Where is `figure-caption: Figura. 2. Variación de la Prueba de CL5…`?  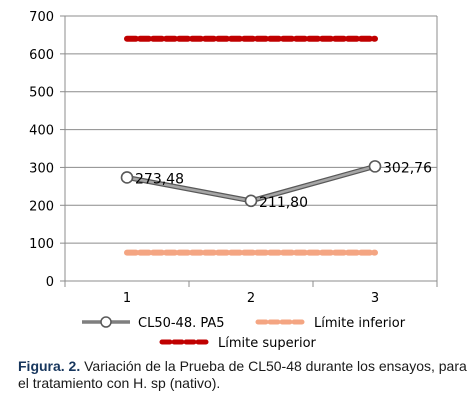 figure-caption: Figura. 2. Variación de la Prueba de CL5… is located at coordinates (243, 375).